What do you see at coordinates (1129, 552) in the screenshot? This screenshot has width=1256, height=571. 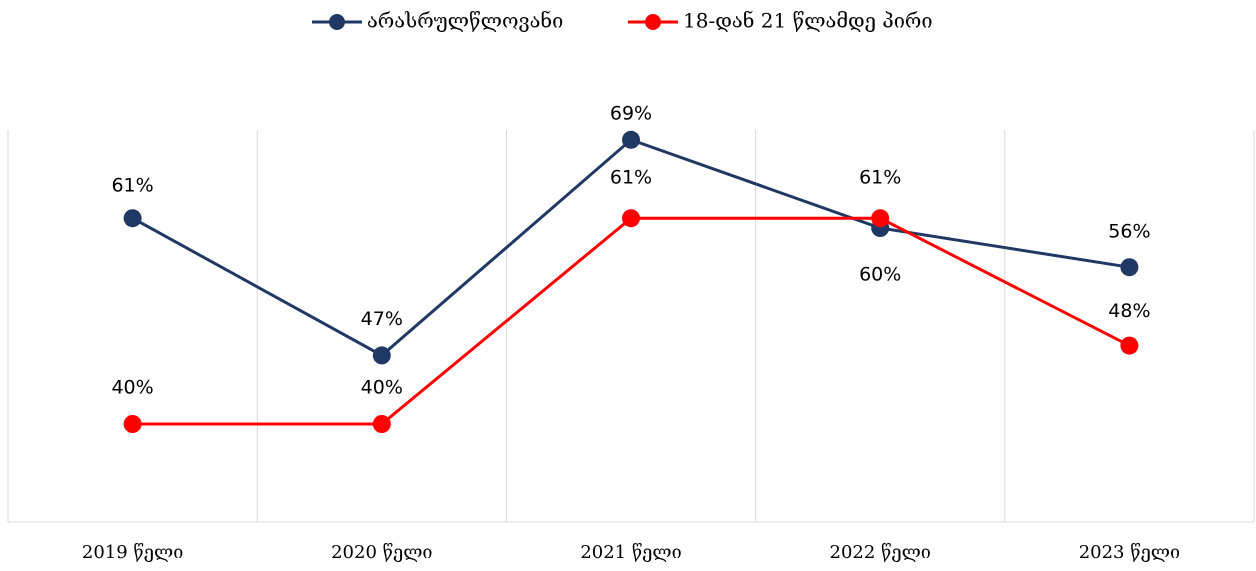 I see `x-tick-label: 2023 წელი` at bounding box center [1129, 552].